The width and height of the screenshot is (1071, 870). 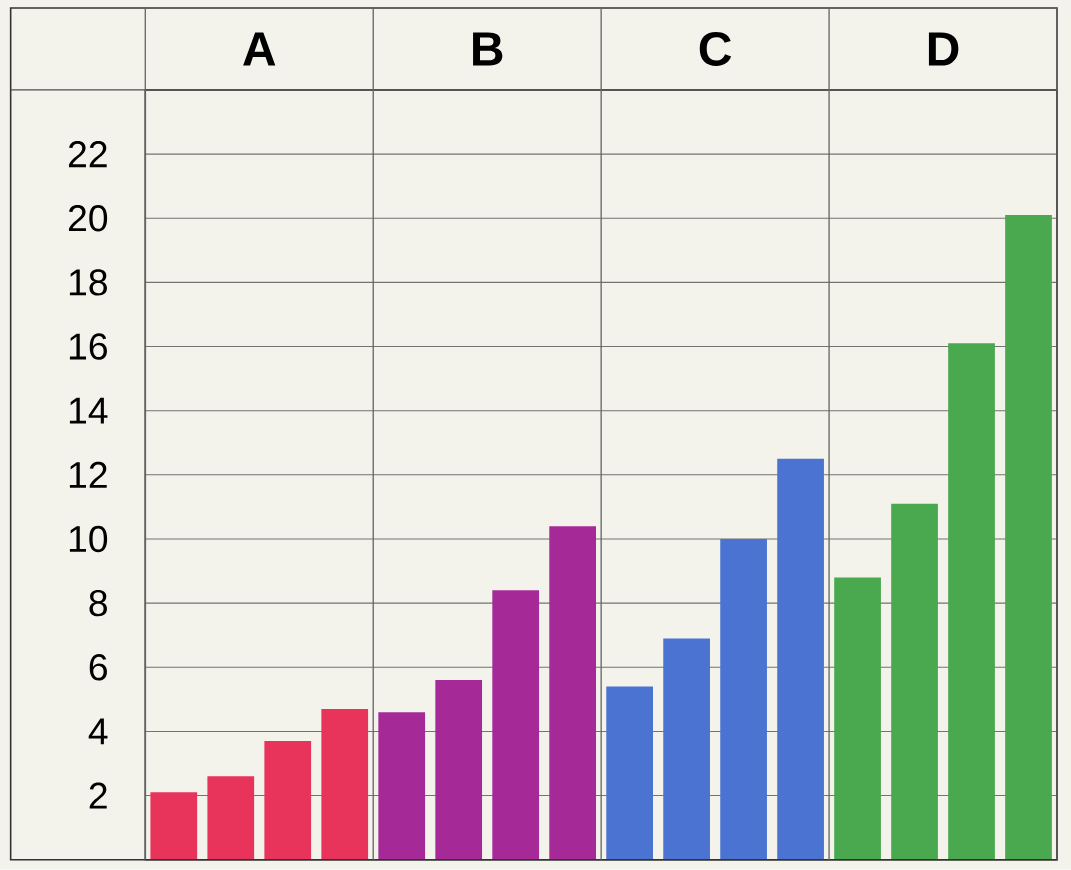 What do you see at coordinates (488, 49) in the screenshot?
I see `x-tick-label: B` at bounding box center [488, 49].